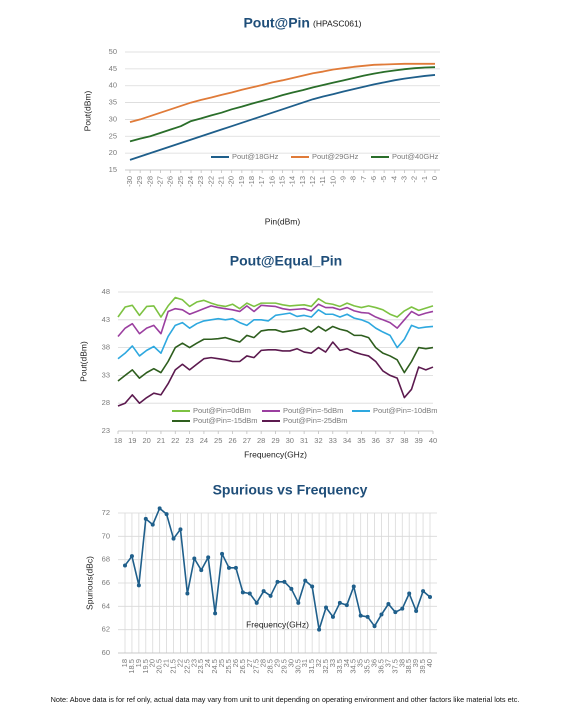  Describe the element at coordinates (173, 666) in the screenshot. I see `x-tick-label: 21.5` at that location.